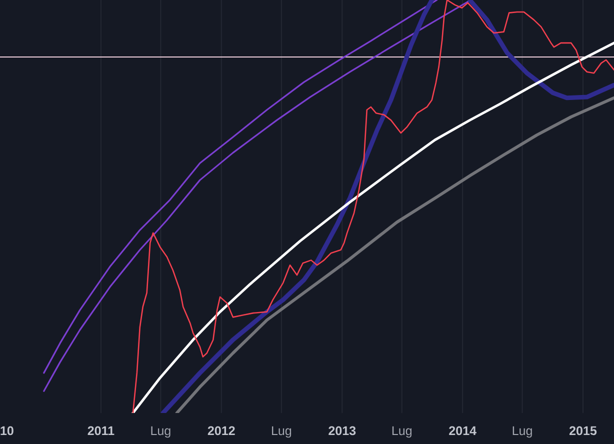 This screenshot has width=614, height=444. I want to click on x-tick-label: 2014, so click(462, 431).